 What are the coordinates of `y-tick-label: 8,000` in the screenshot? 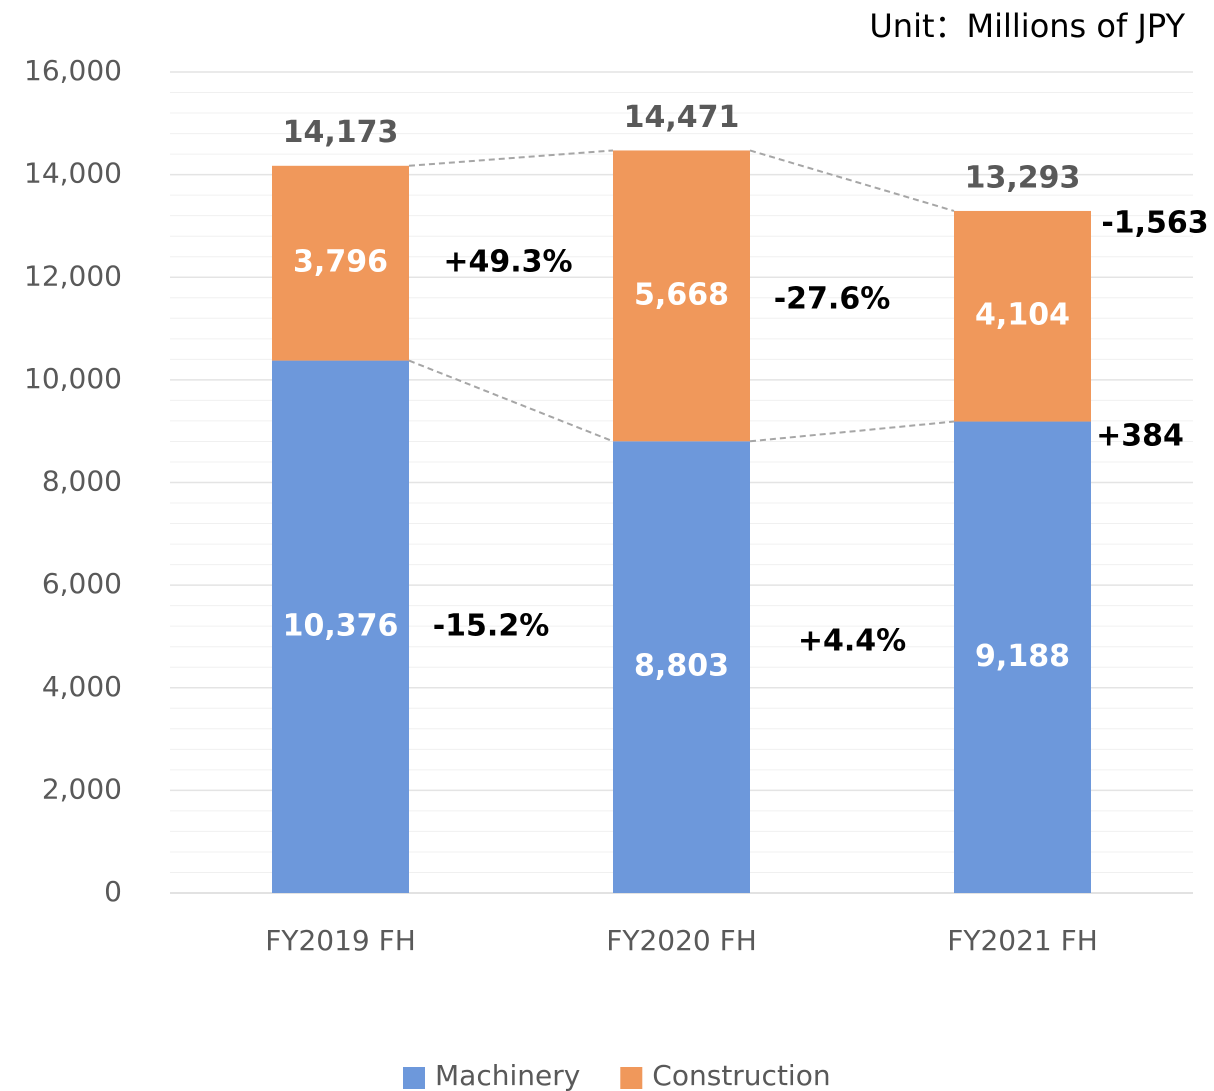 It's located at (82, 481).